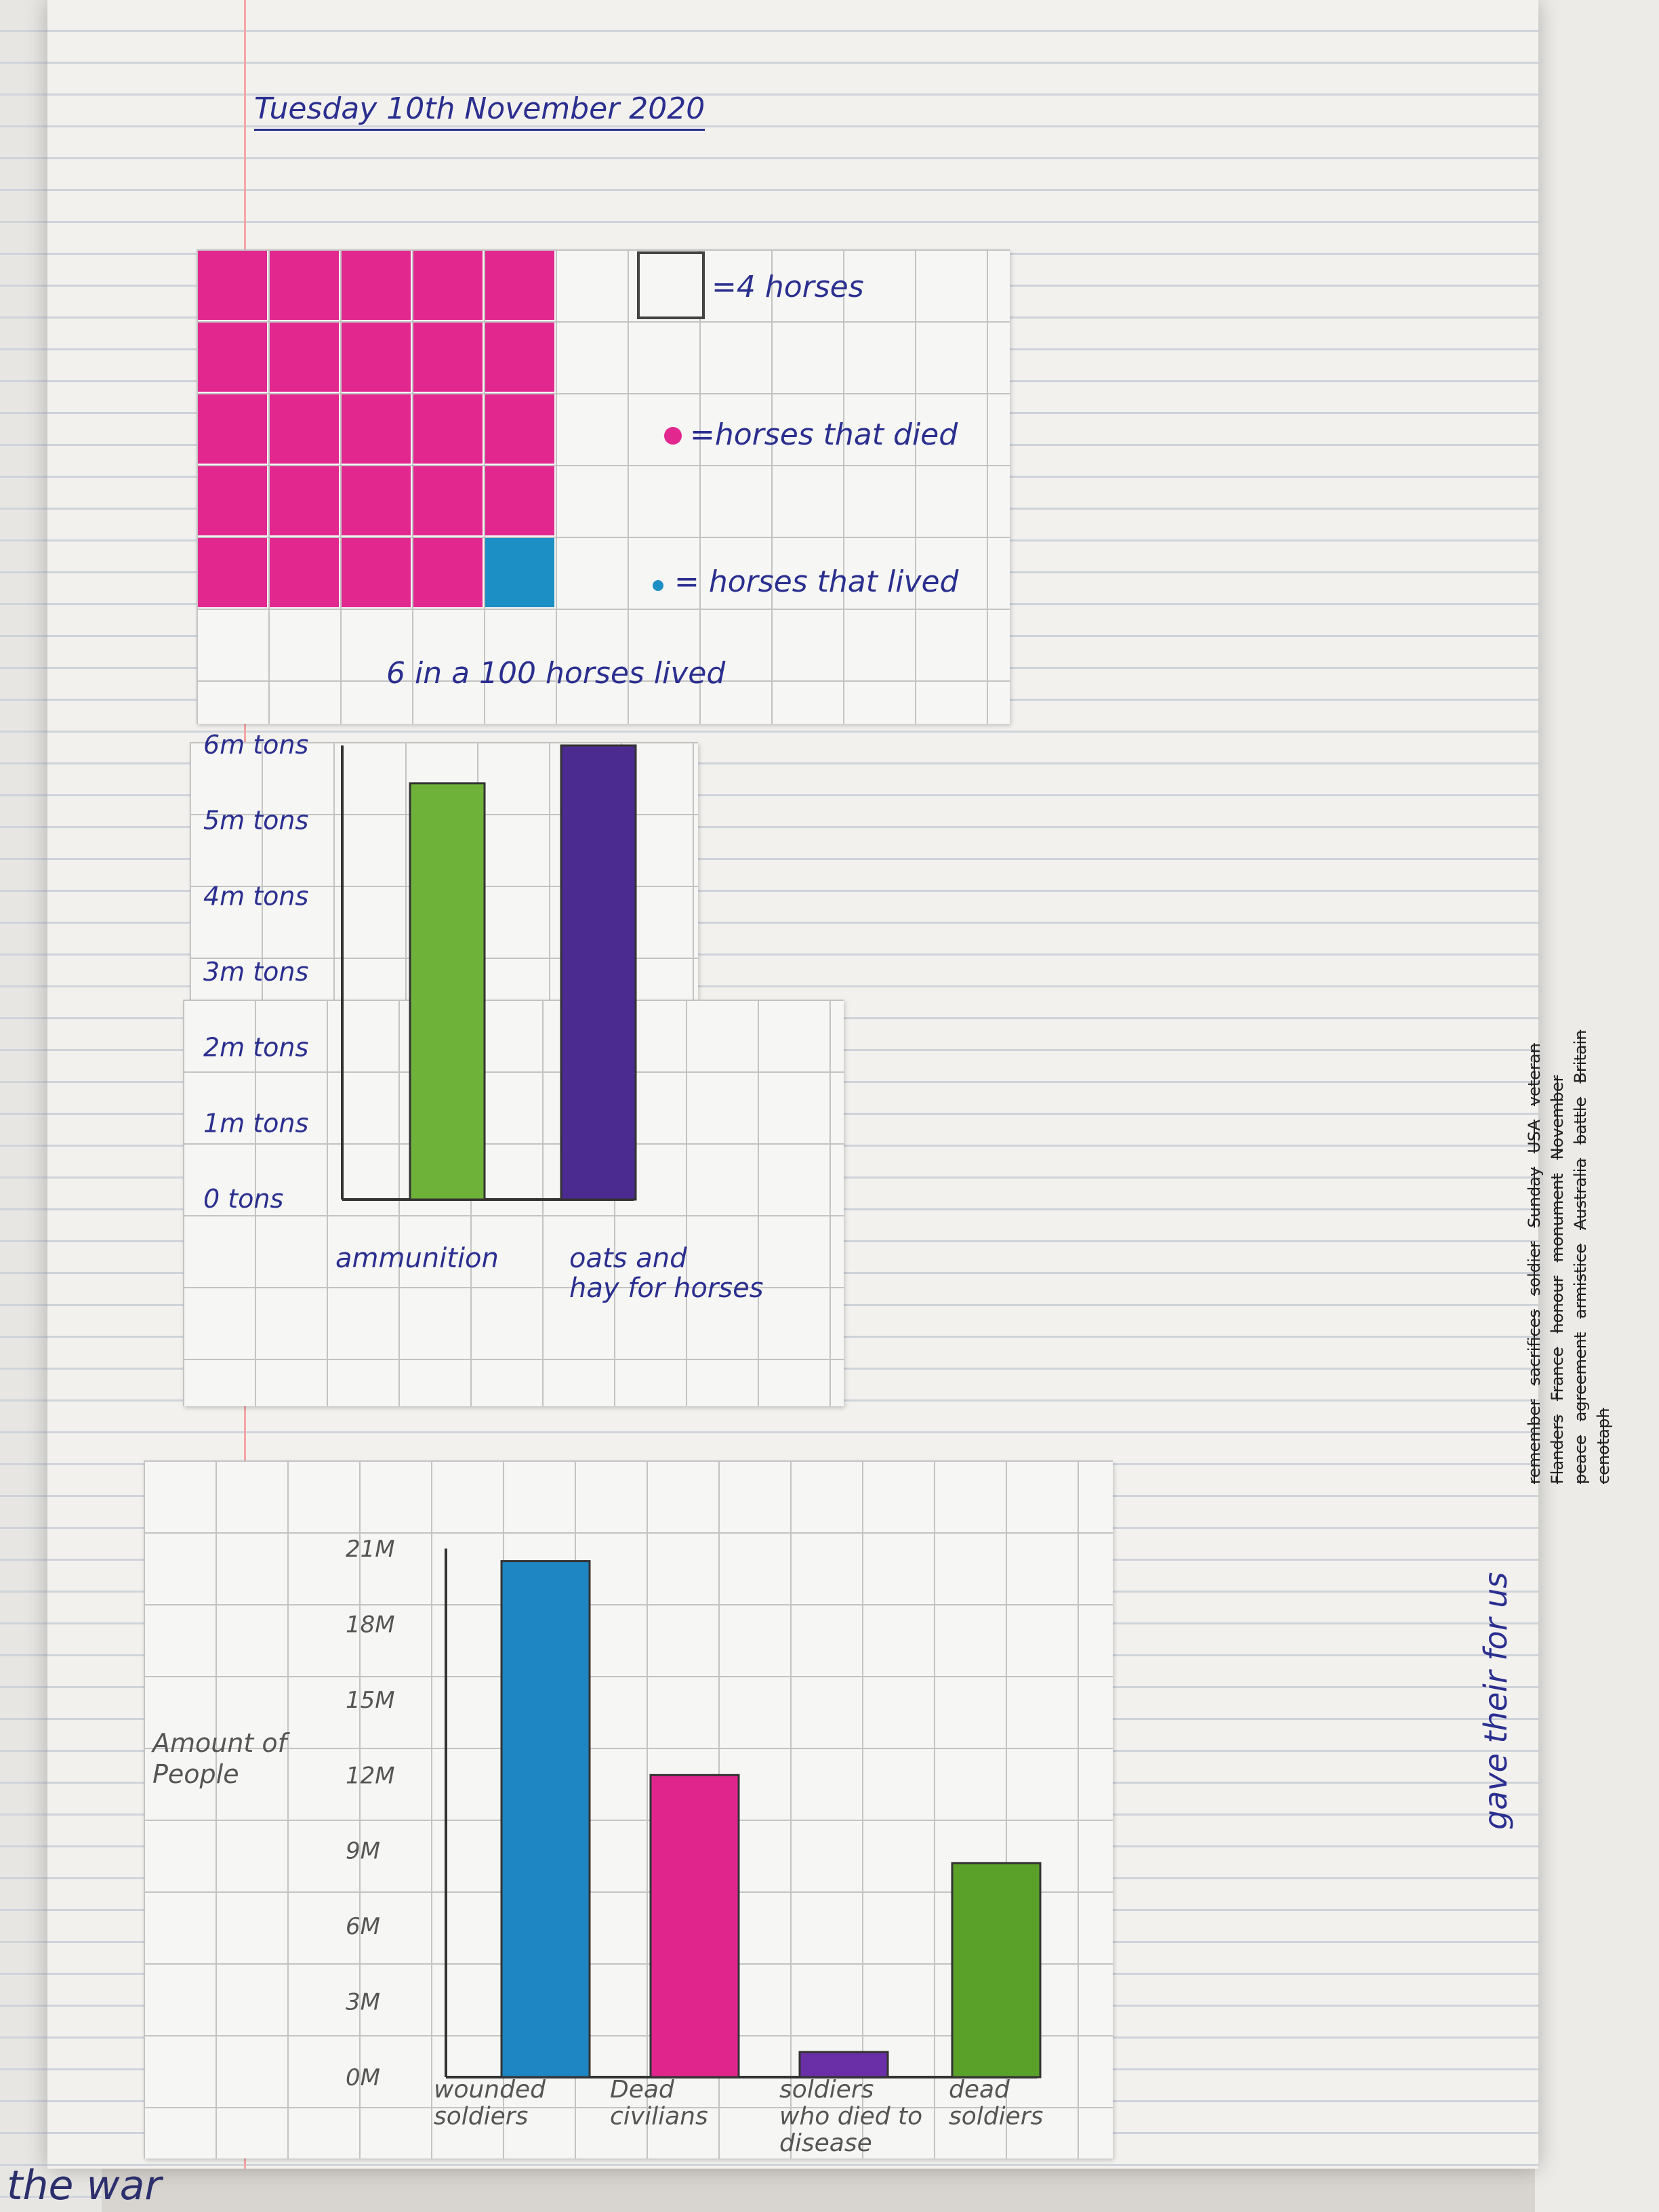 The width and height of the screenshot is (1659, 2212). I want to click on side-word: USA, so click(1534, 1136).